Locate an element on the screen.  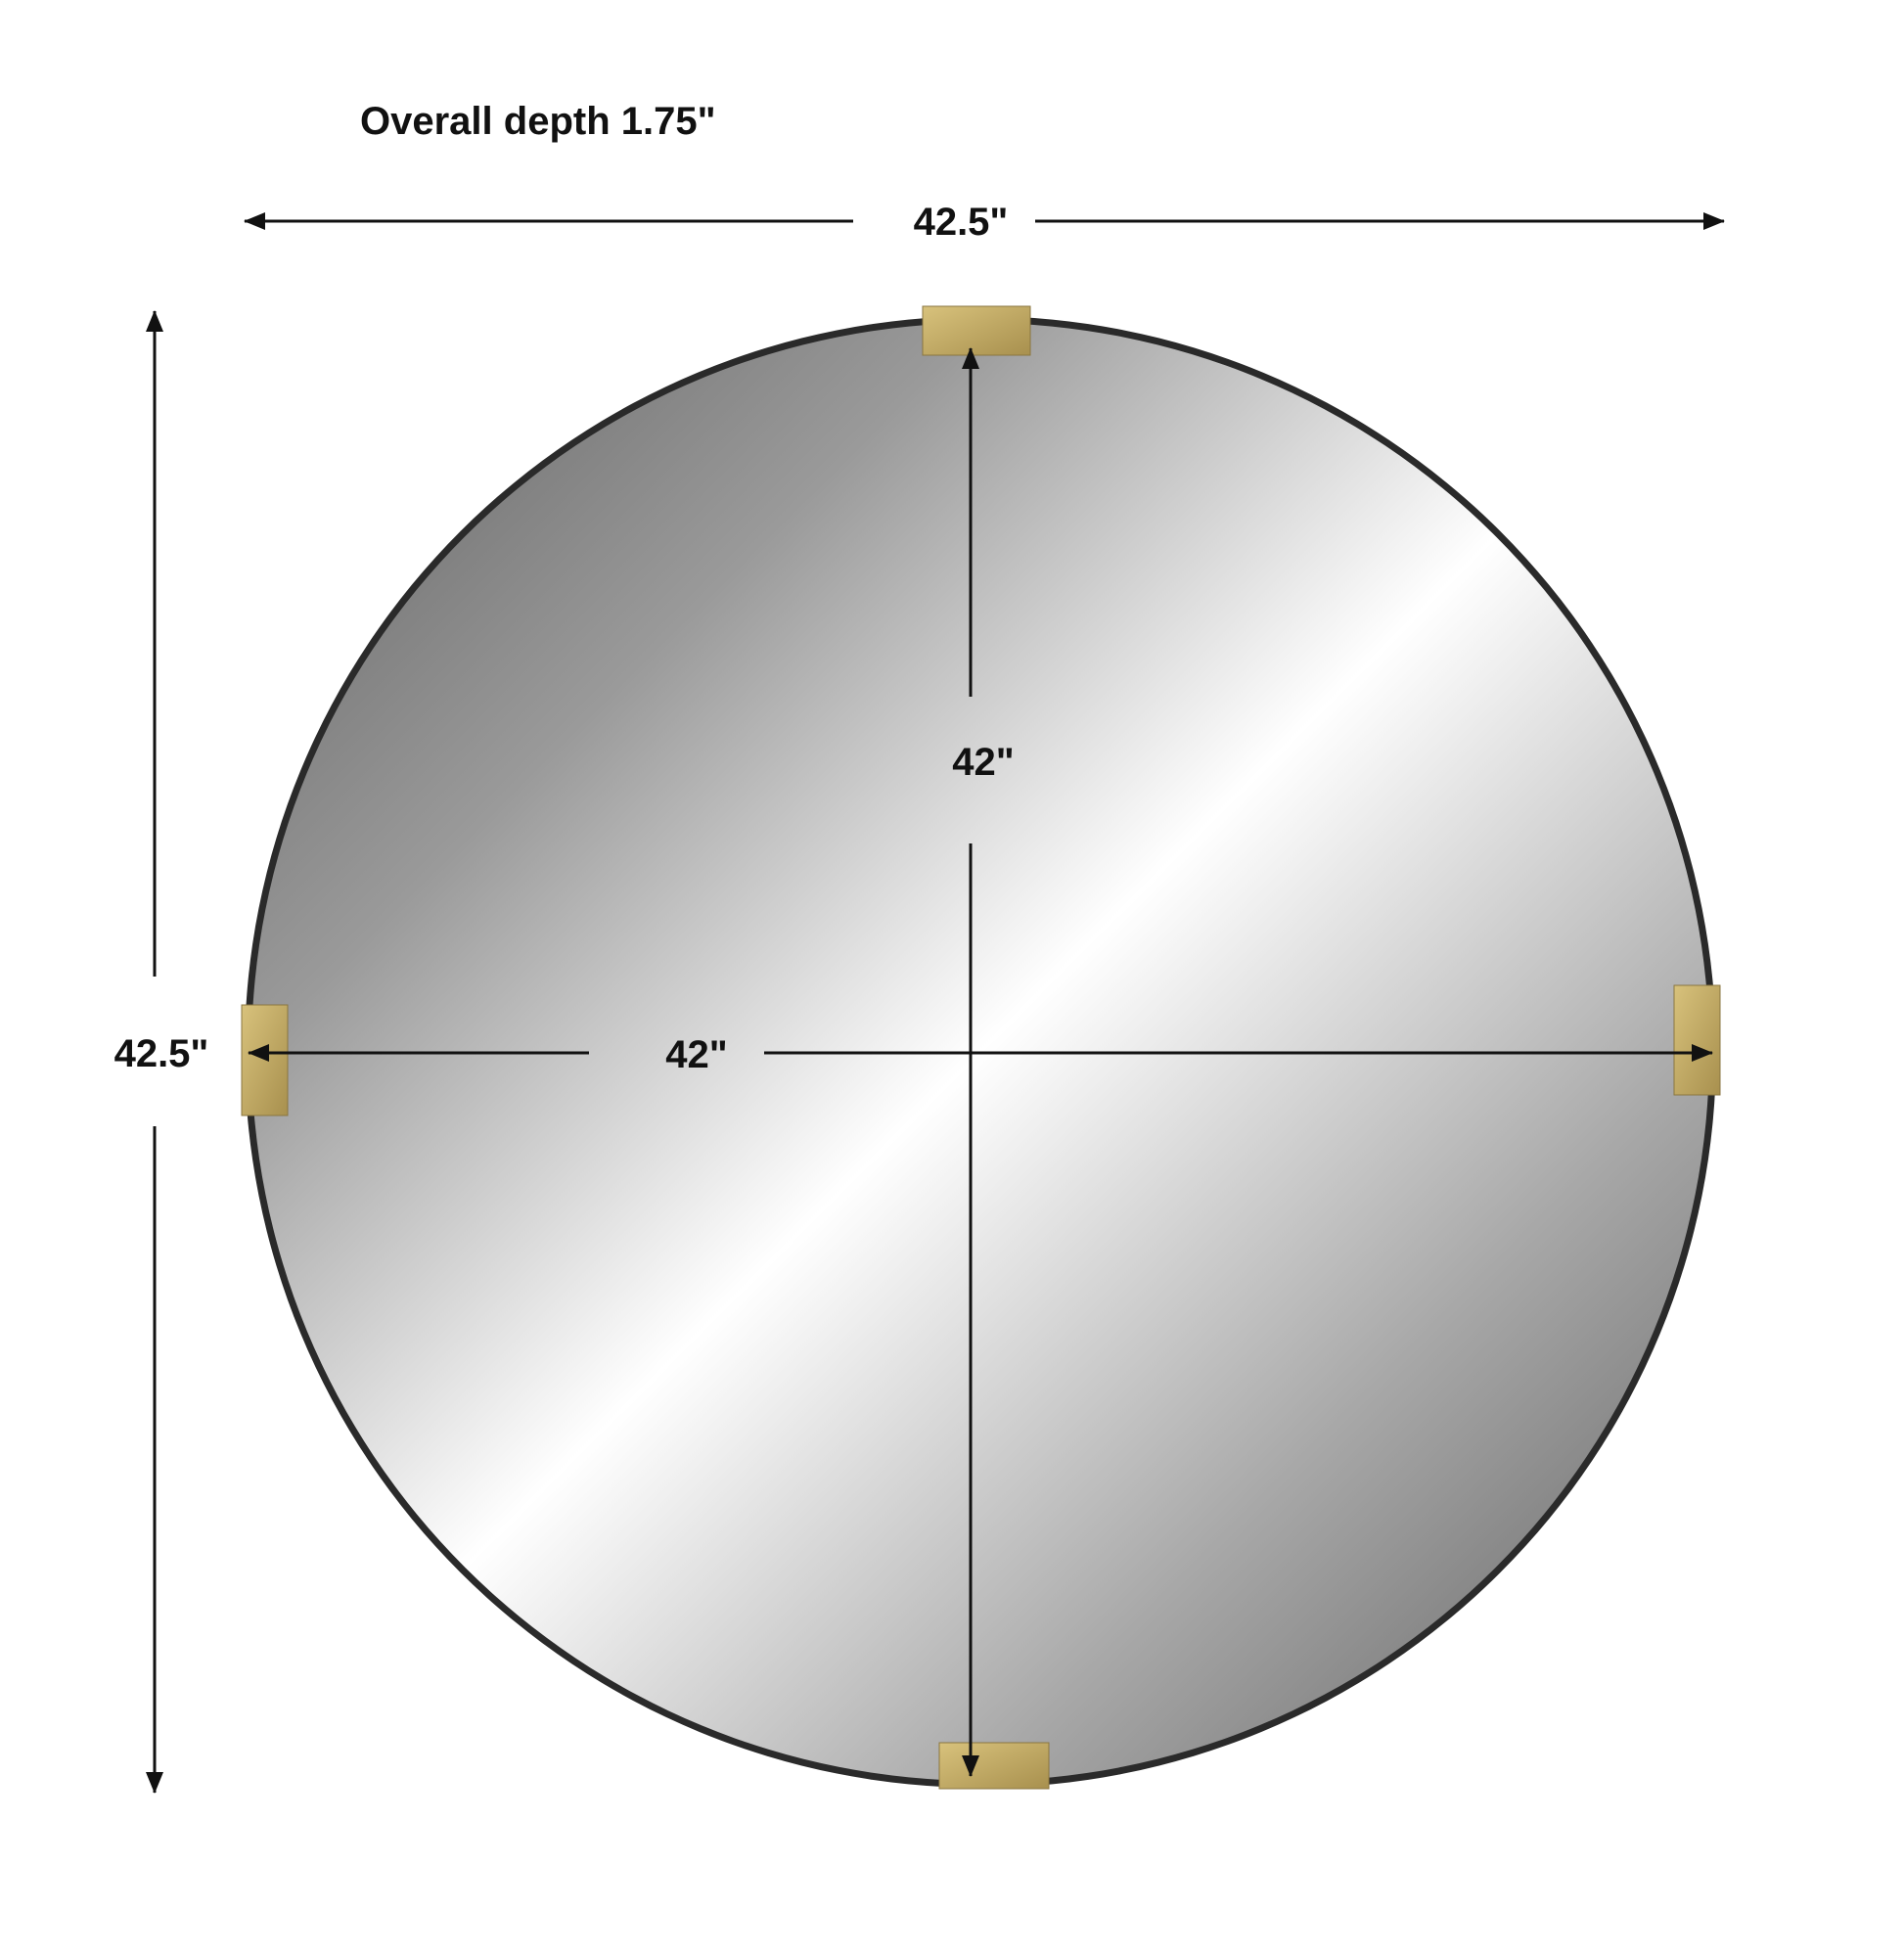
clamp-right is located at coordinates (1697, 1040).